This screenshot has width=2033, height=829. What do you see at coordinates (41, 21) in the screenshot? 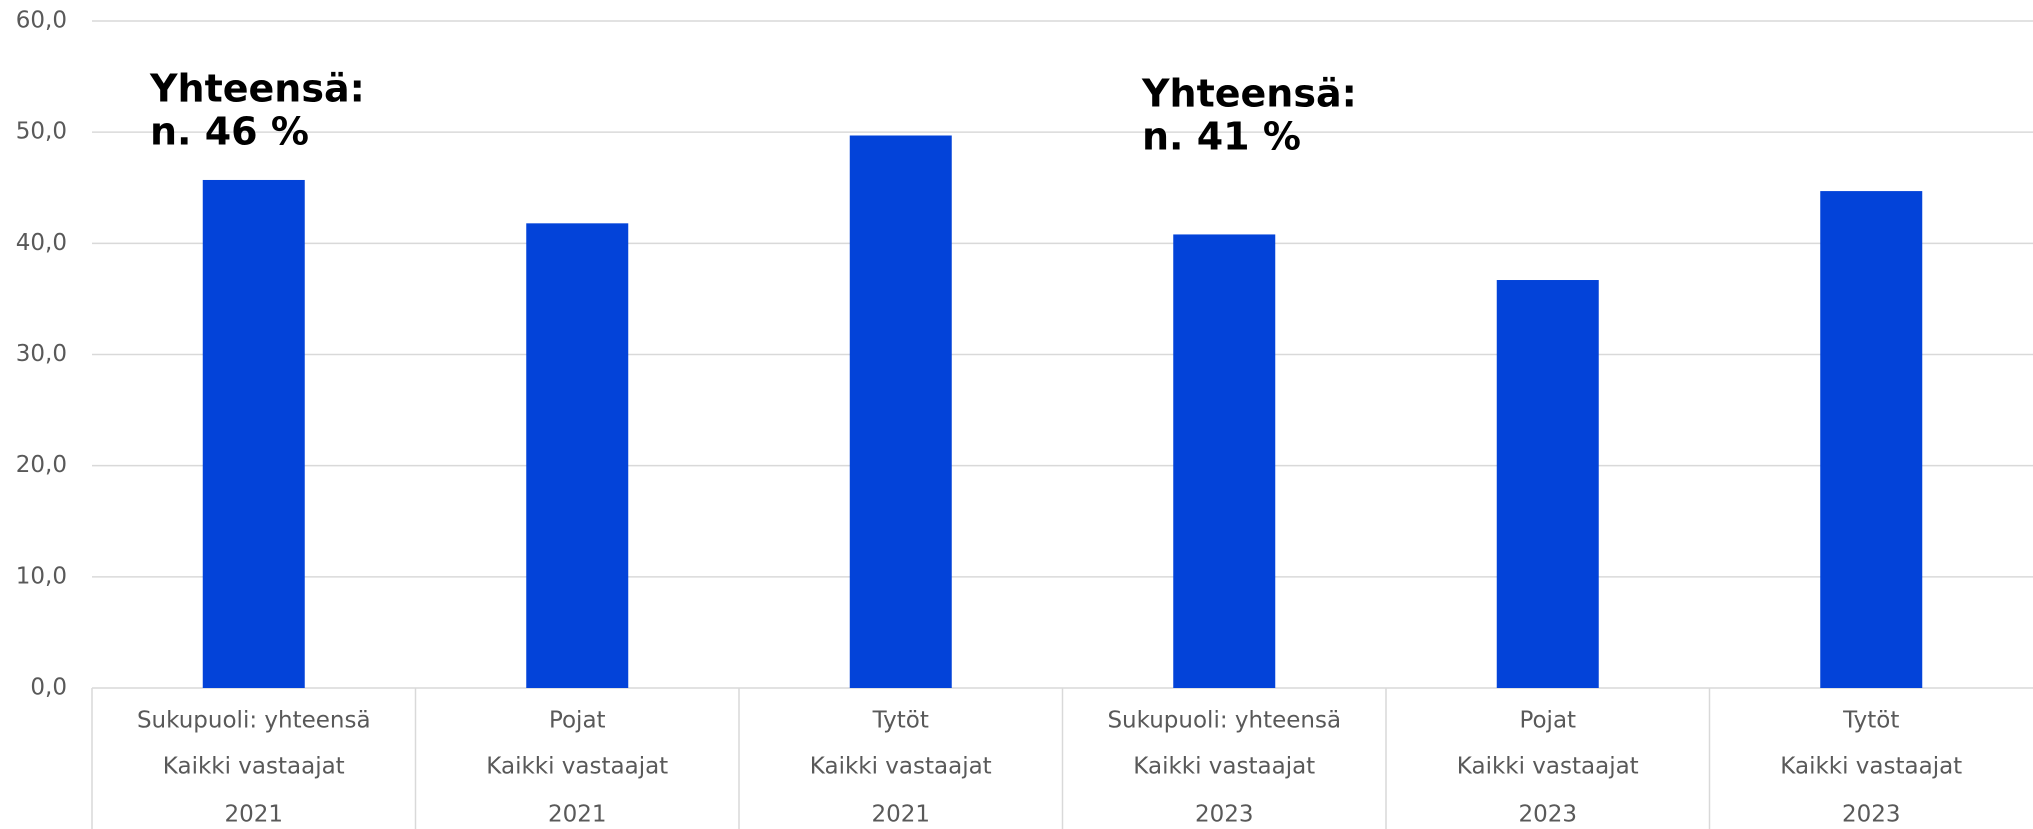
I see `y-tick-label: 60,0` at bounding box center [41, 21].